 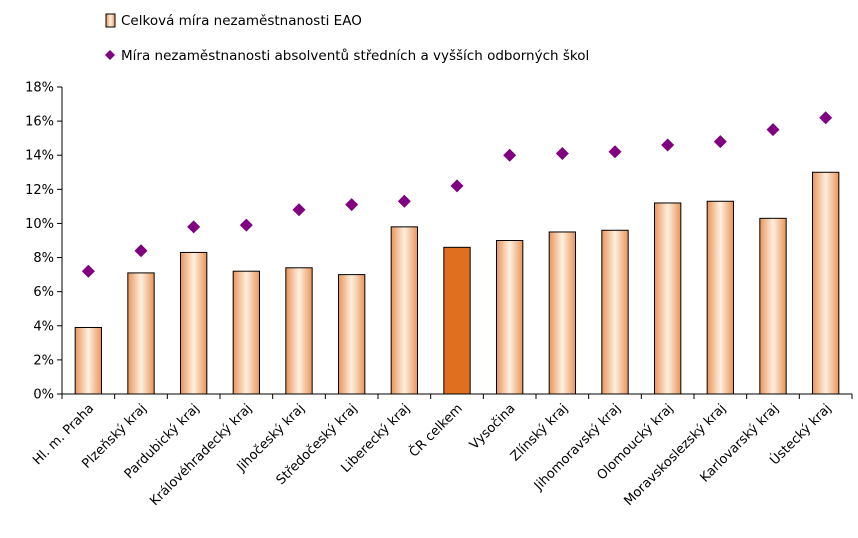 I want to click on y-tick-label: 18%, so click(x=39, y=88).